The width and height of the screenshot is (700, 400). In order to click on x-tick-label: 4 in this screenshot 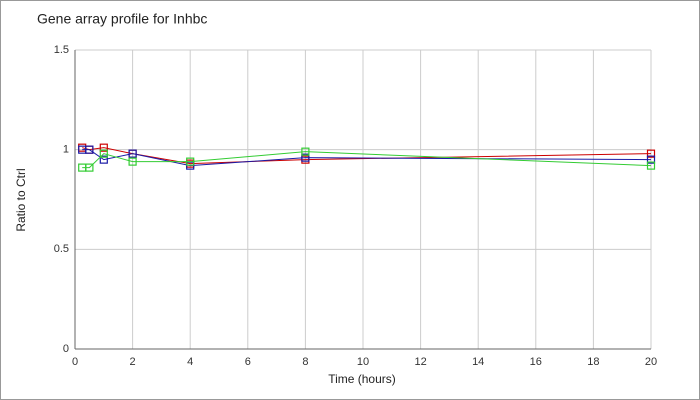, I will do `click(190, 362)`.